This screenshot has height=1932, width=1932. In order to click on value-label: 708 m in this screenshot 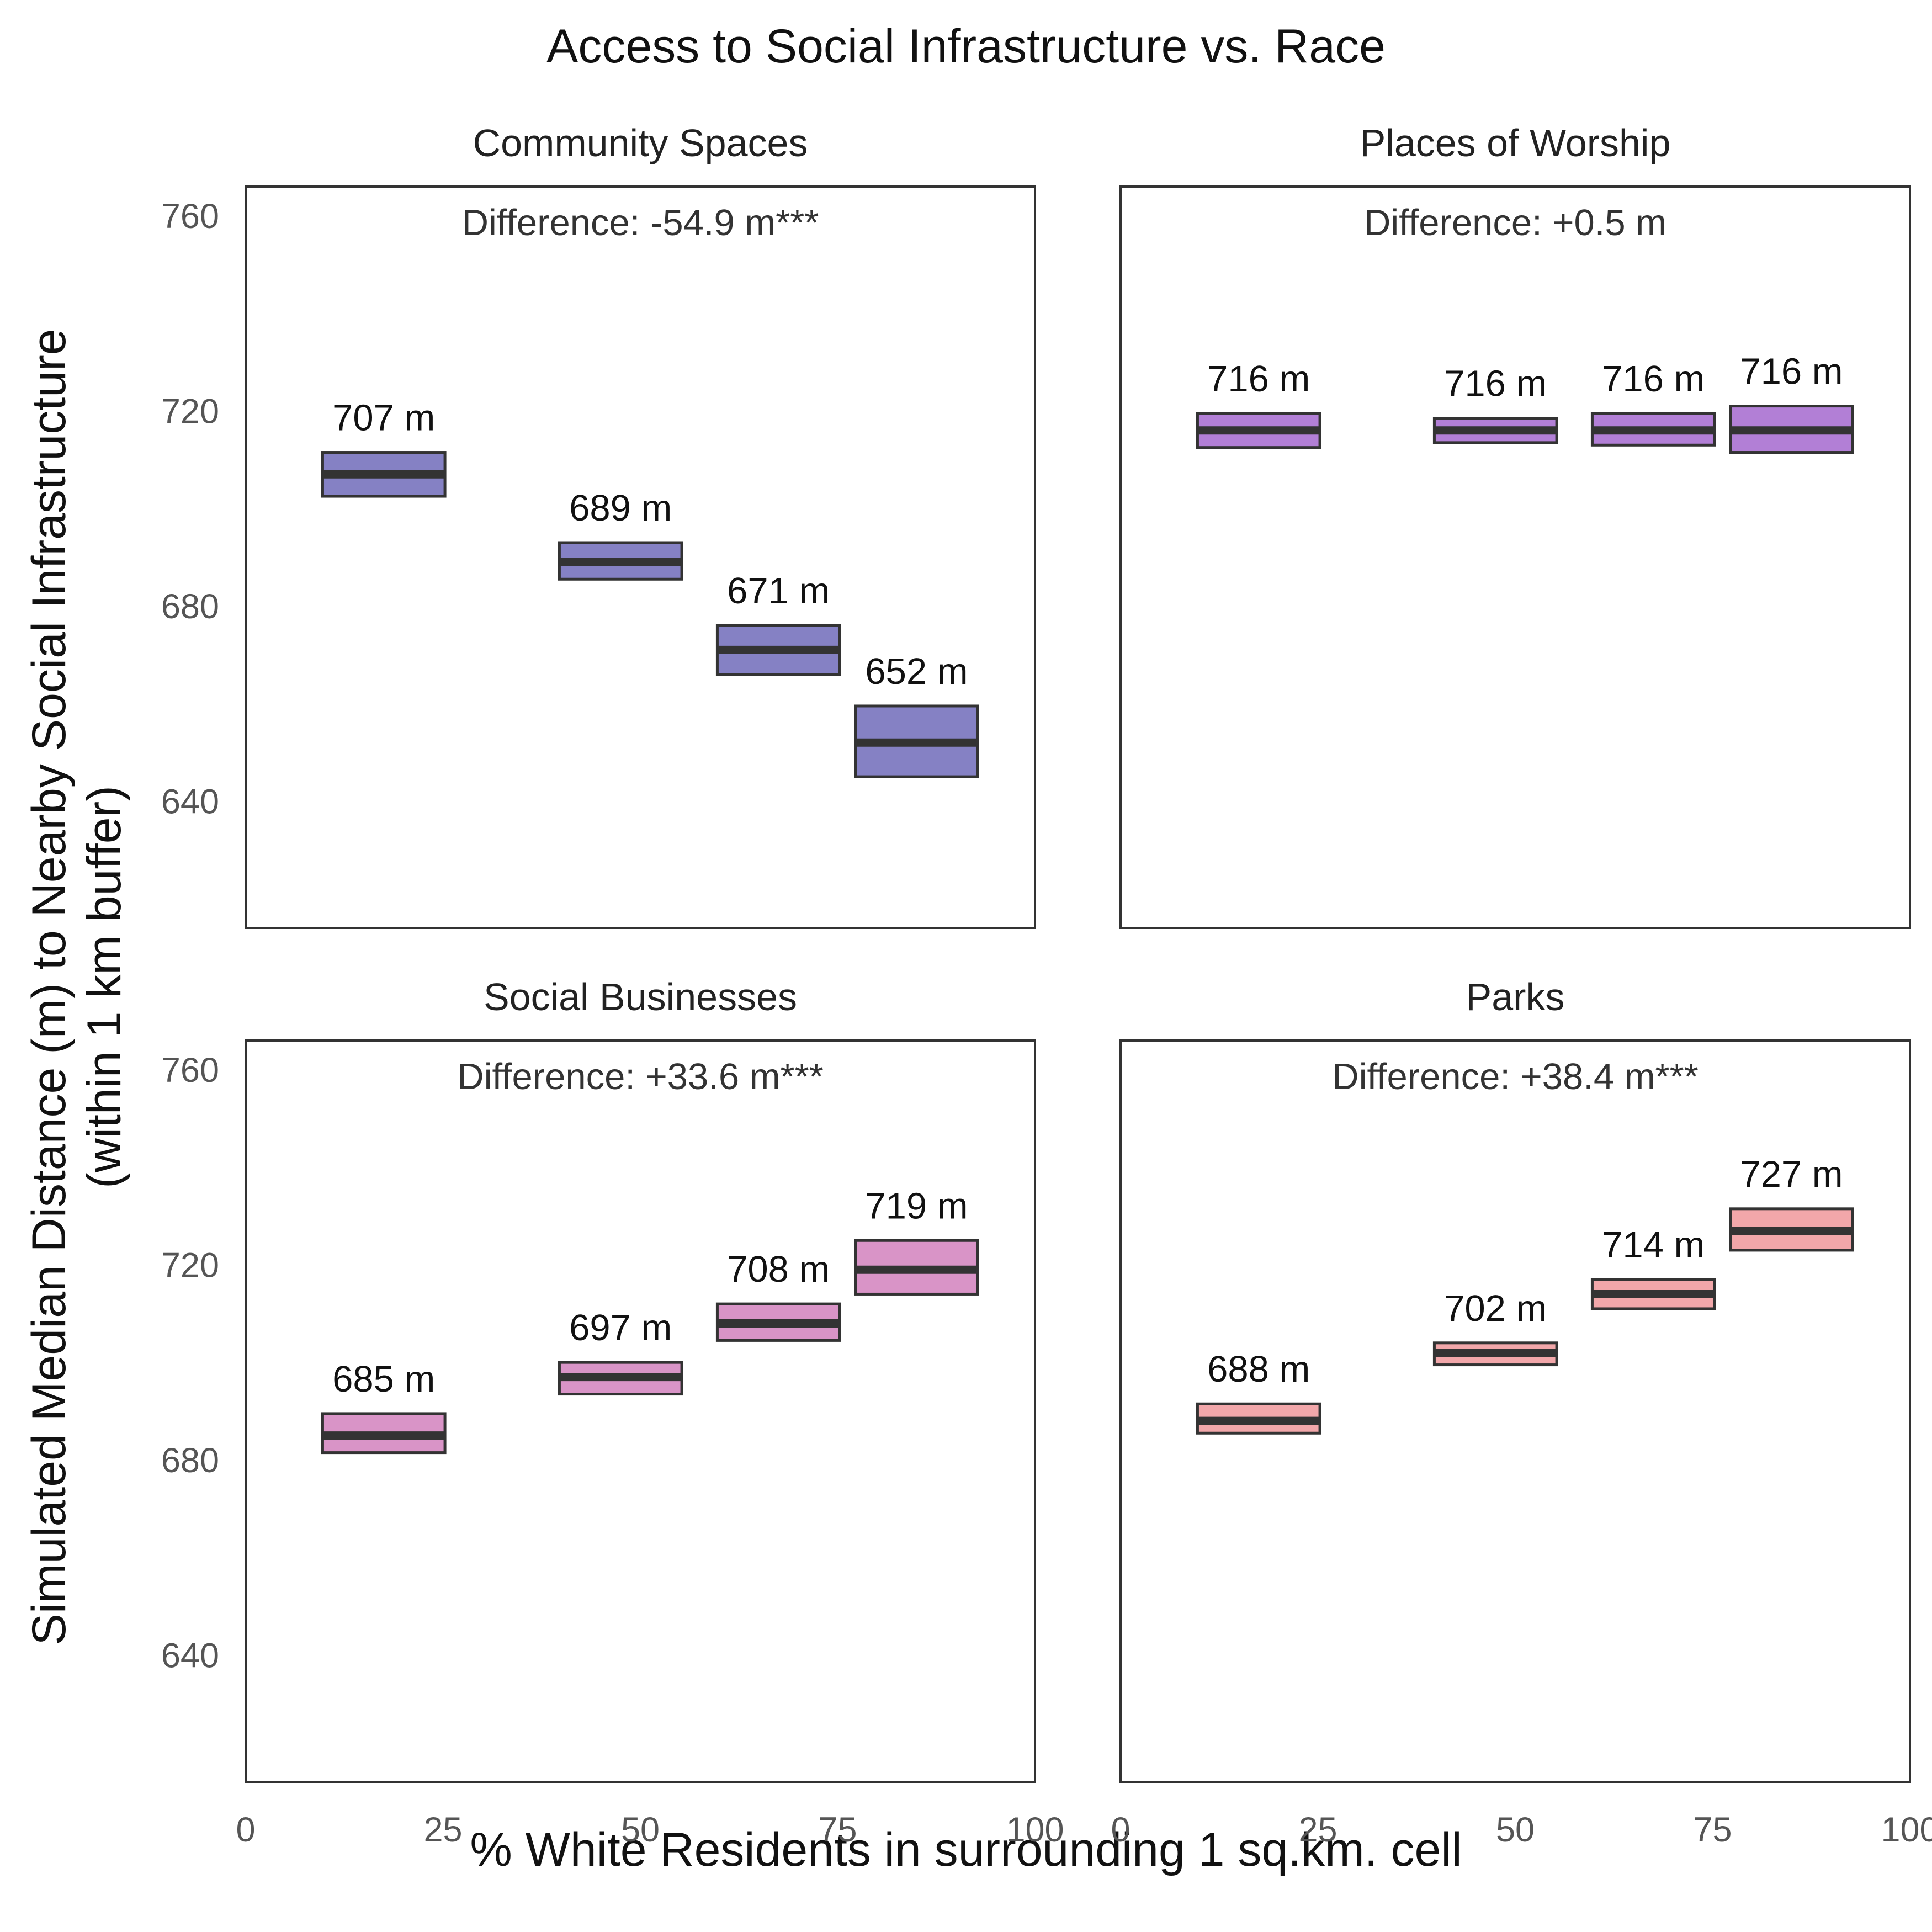, I will do `click(779, 1269)`.